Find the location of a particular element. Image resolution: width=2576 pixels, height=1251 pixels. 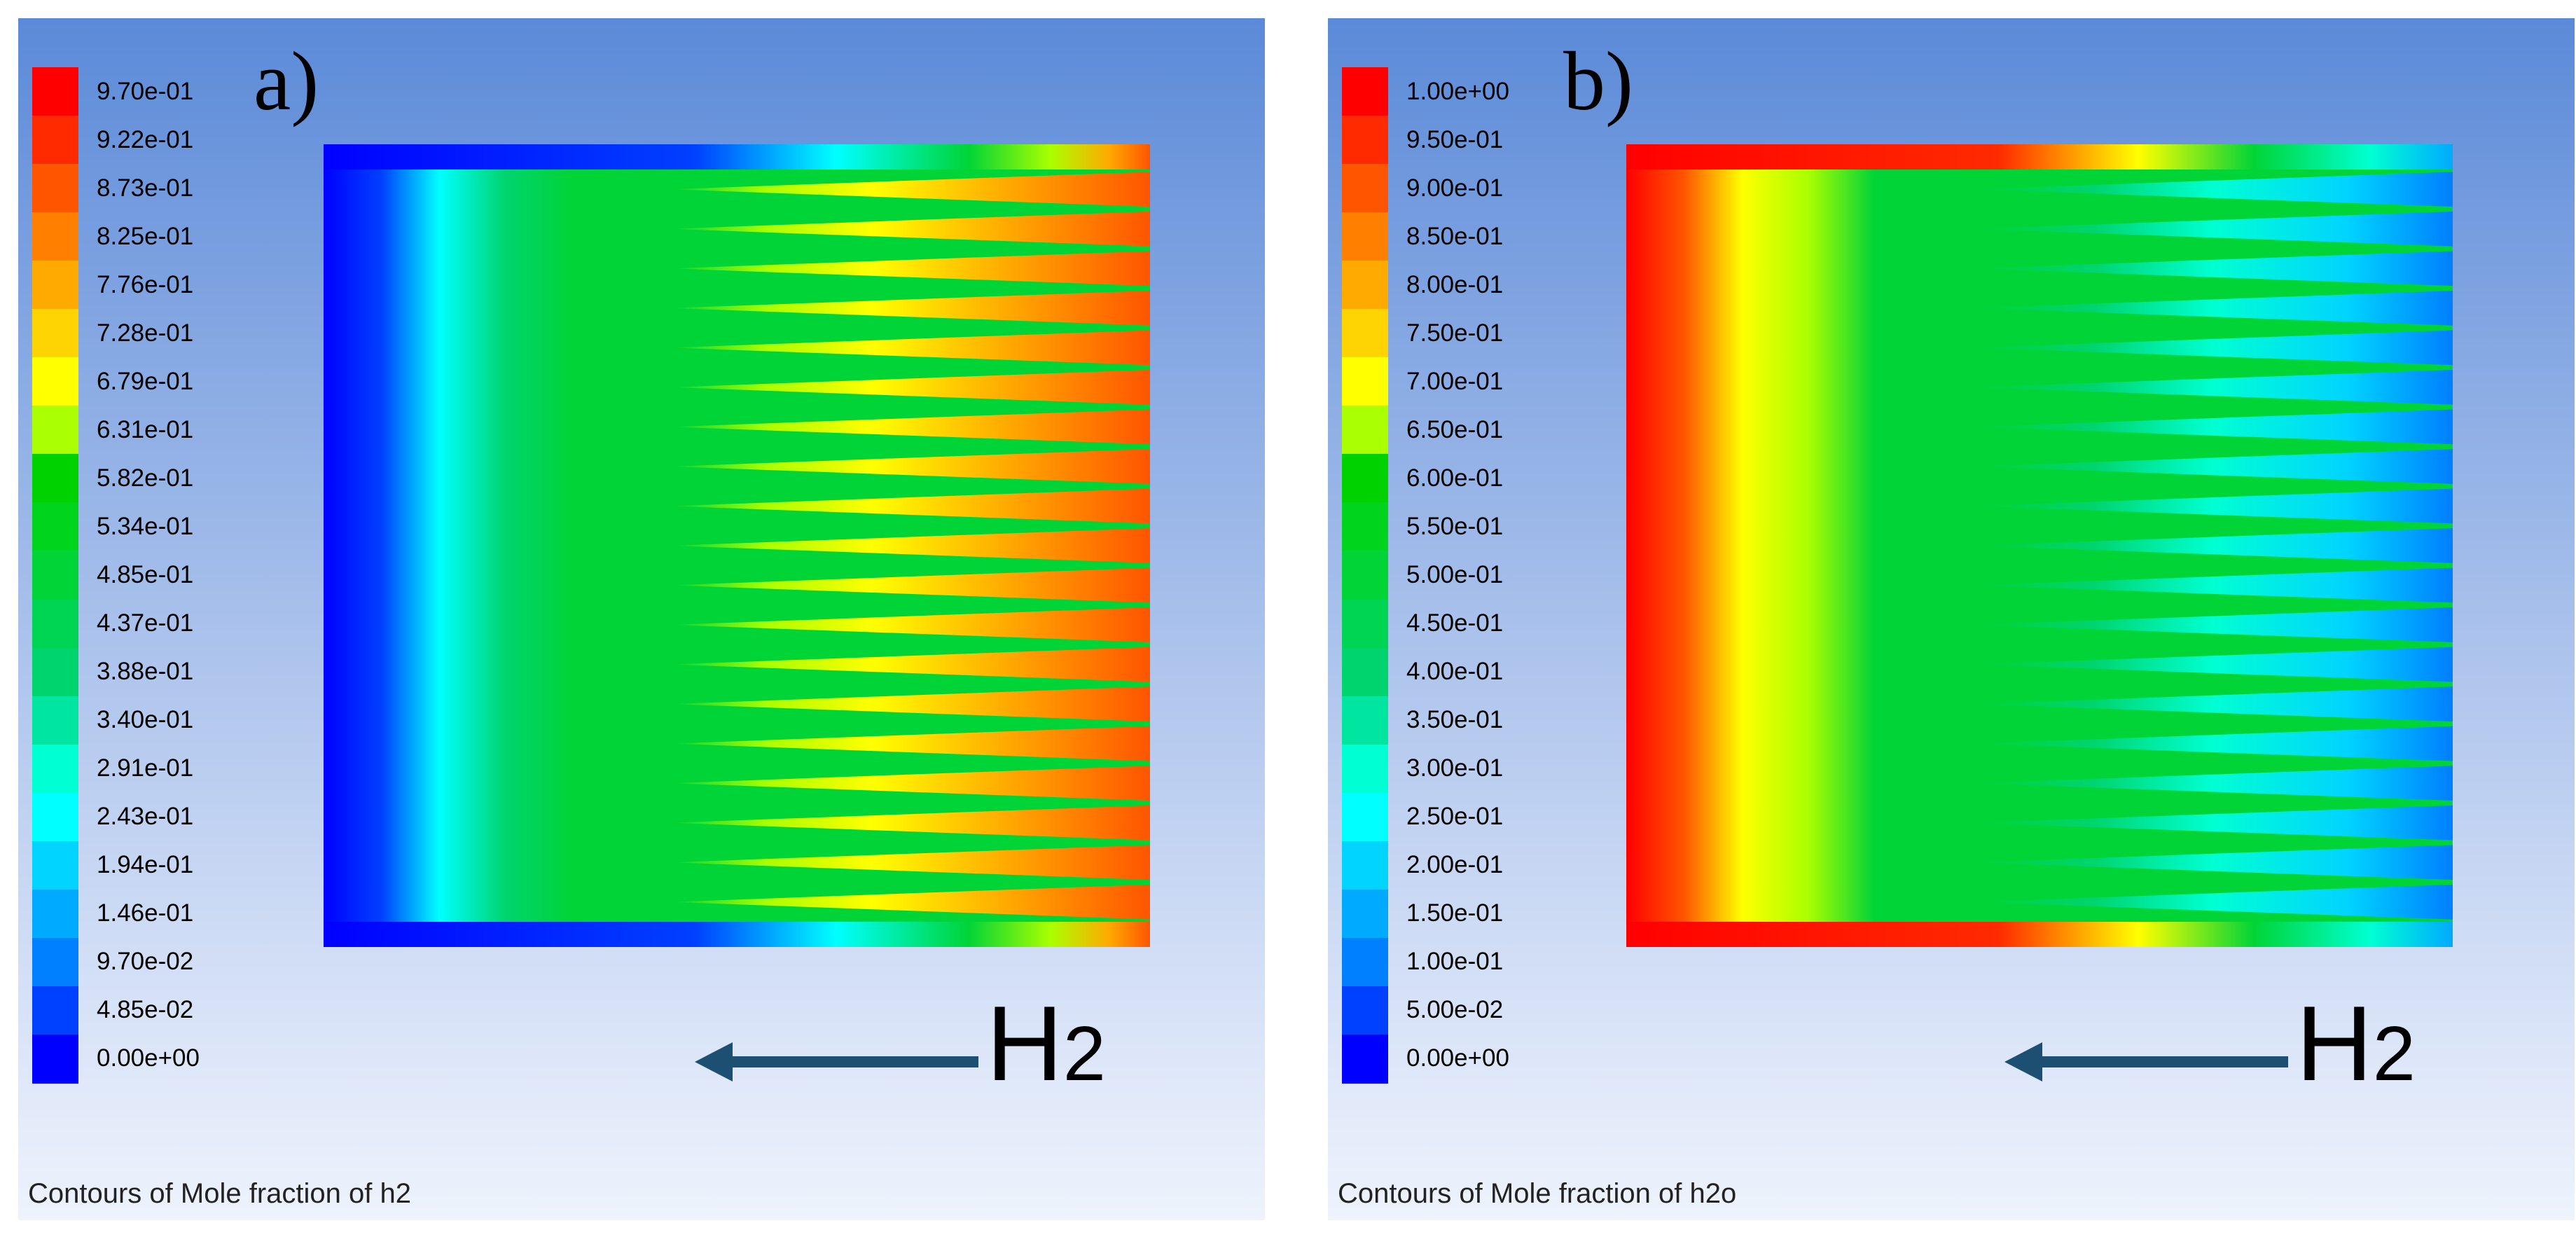

colorbar-tick-label: 8.00e-01 is located at coordinates (1455, 284).